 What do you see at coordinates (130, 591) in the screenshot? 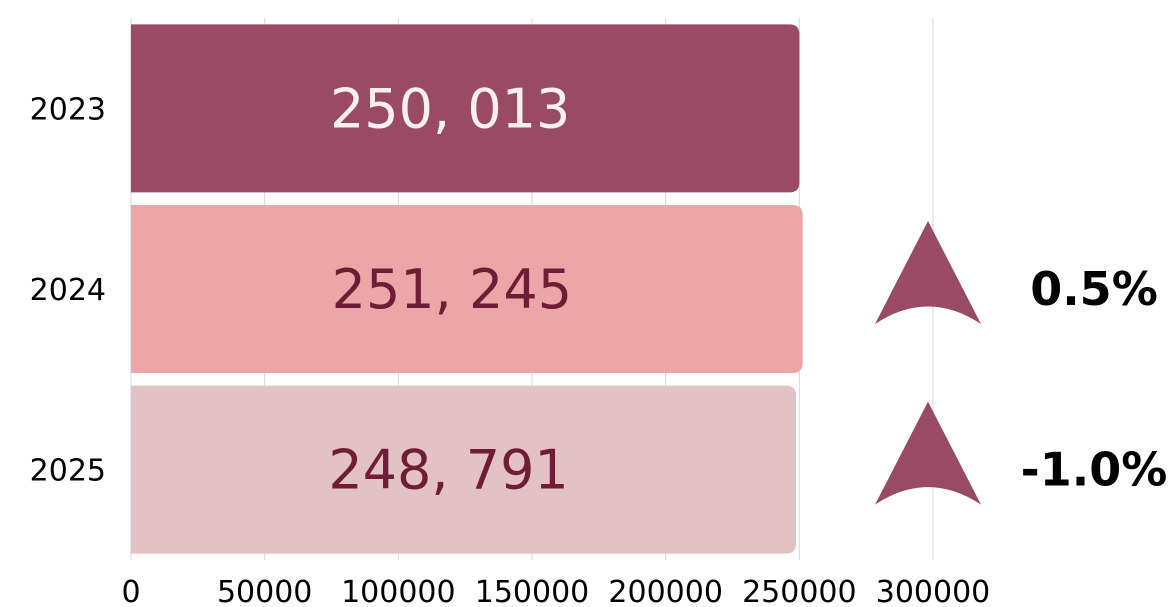
I see `x-tick-label: 0` at bounding box center [130, 591].